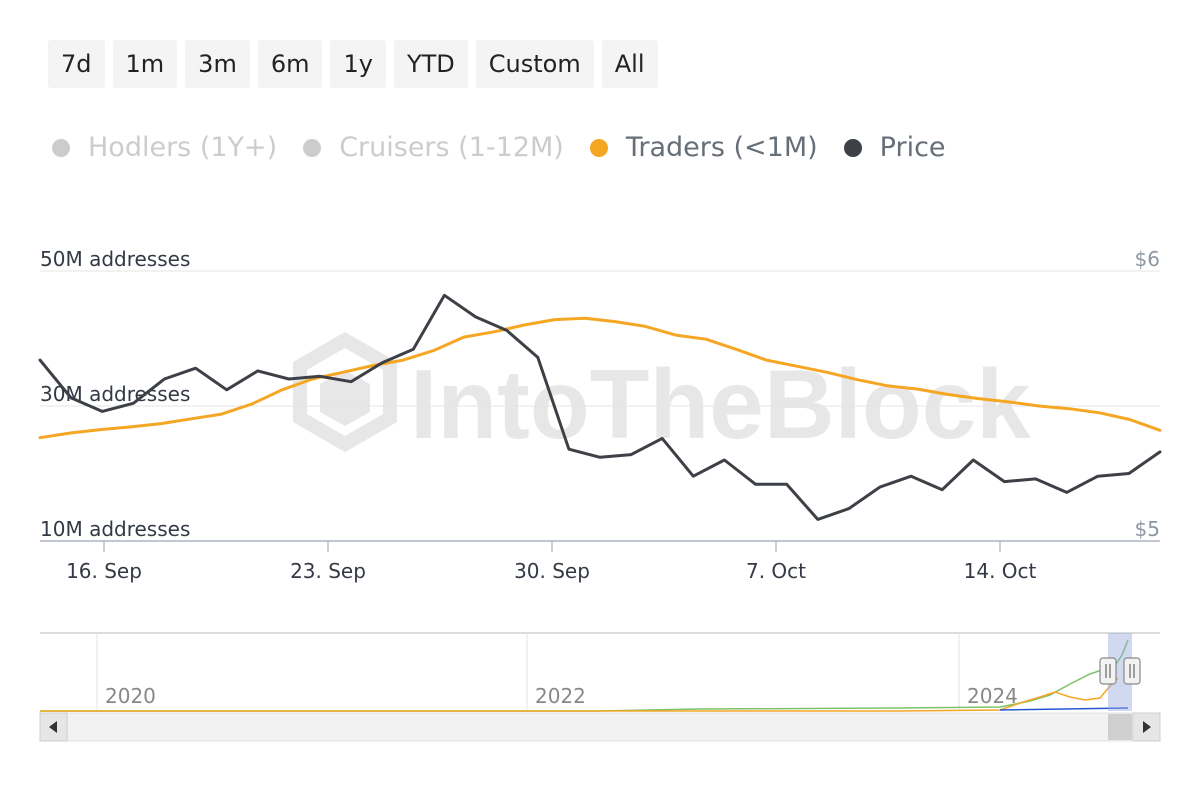 The height and width of the screenshot is (800, 1200). I want to click on x-tick-label: 30. Sep, so click(552, 571).